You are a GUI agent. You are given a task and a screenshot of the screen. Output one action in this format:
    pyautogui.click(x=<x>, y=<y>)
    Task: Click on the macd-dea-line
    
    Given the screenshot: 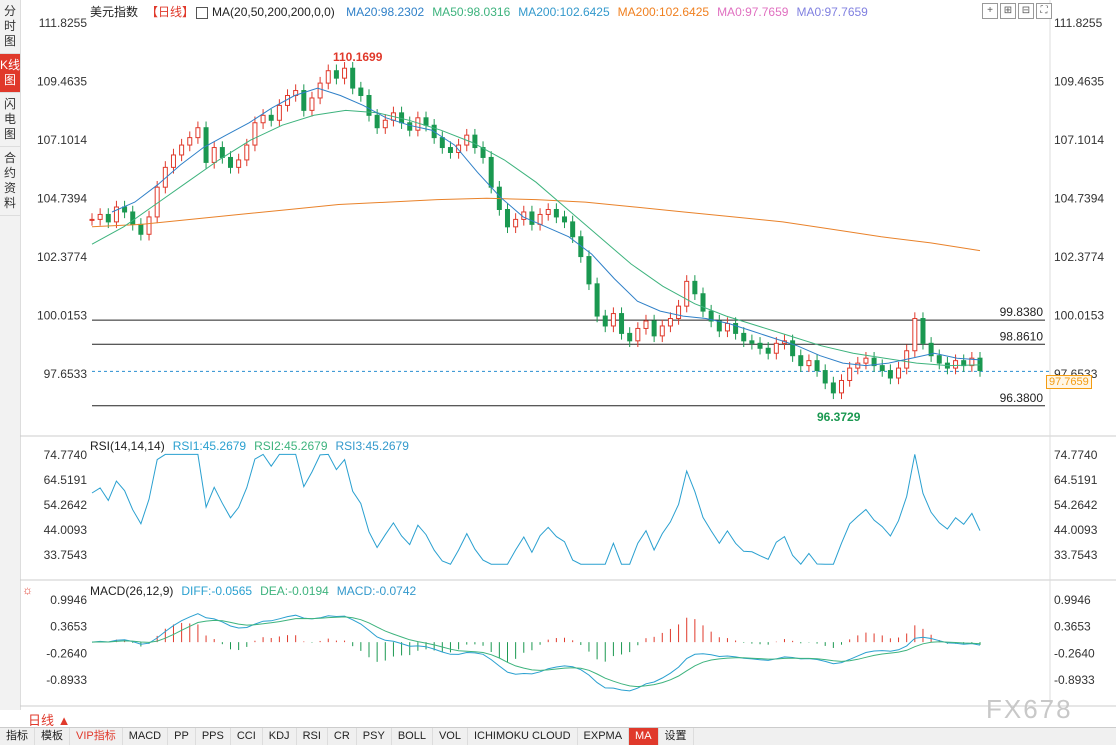 What is the action you would take?
    pyautogui.click(x=536, y=652)
    